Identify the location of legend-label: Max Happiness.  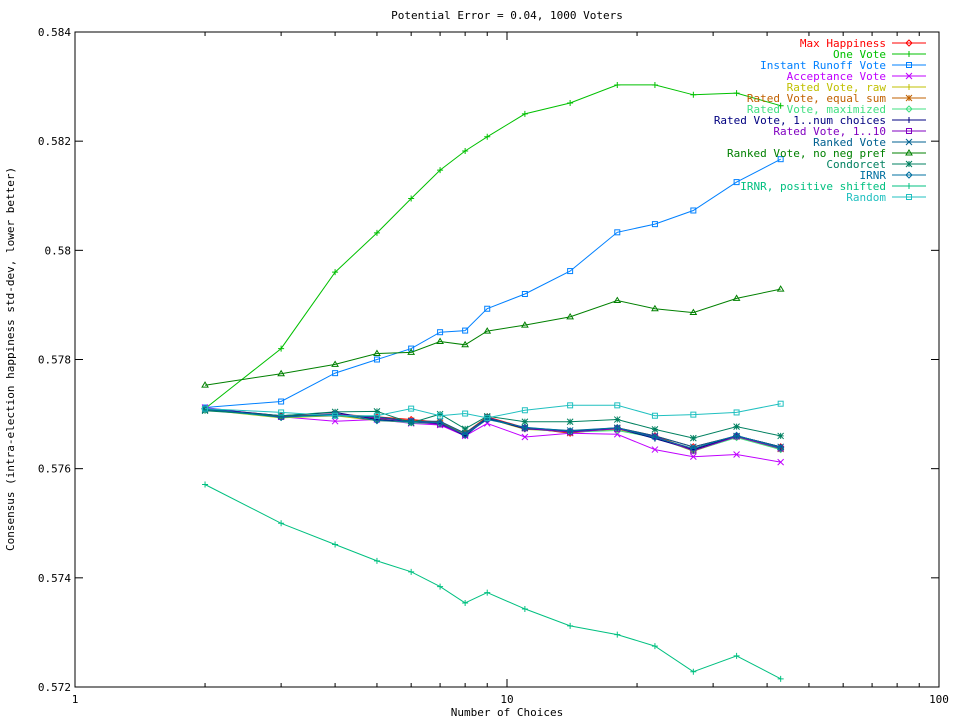
(843, 43).